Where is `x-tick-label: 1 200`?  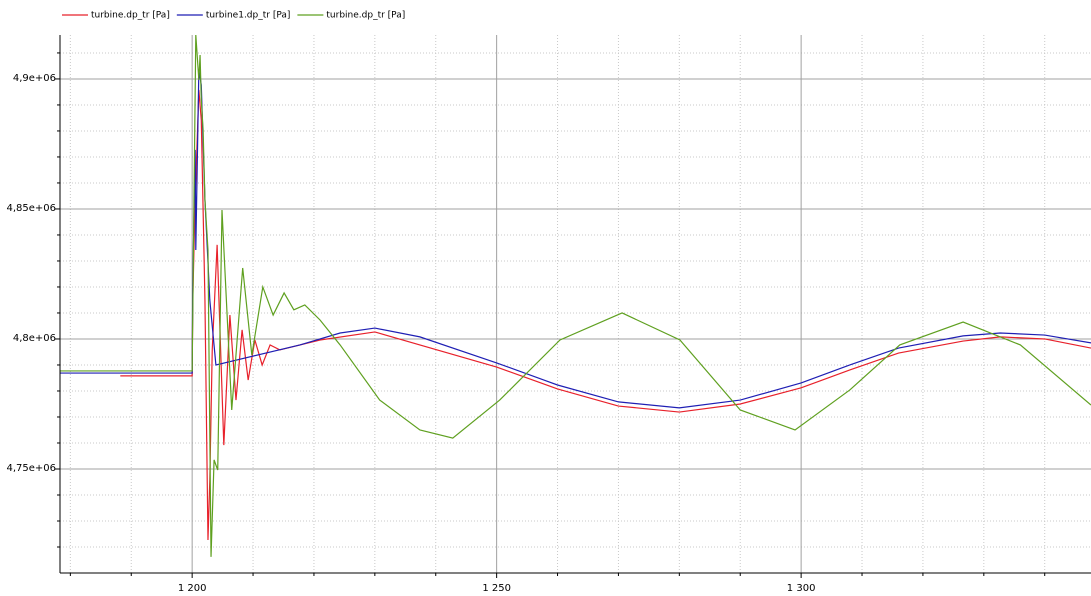 x-tick-label: 1 200 is located at coordinates (192, 588).